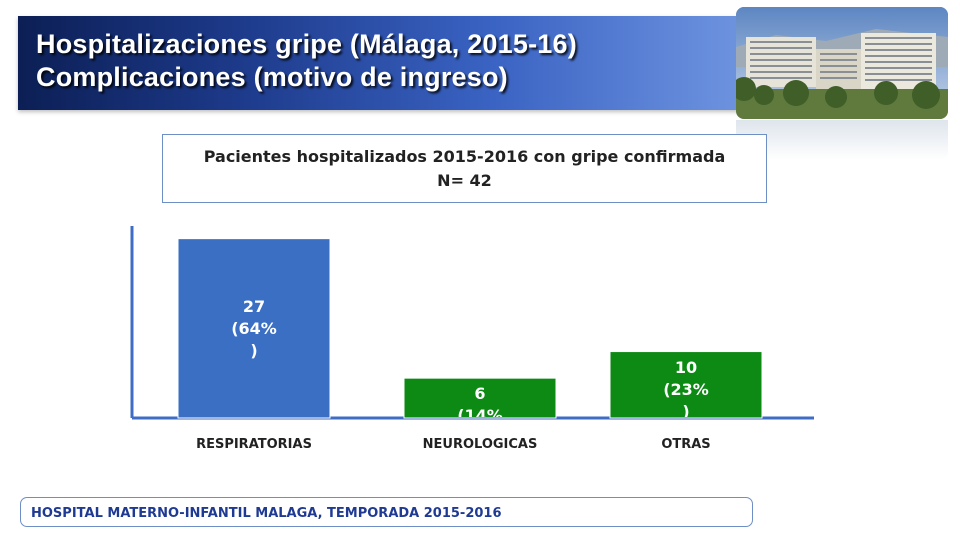 The width and height of the screenshot is (960, 540). Describe the element at coordinates (480, 411) in the screenshot. I see `bar-data-label-line: (14%` at that location.